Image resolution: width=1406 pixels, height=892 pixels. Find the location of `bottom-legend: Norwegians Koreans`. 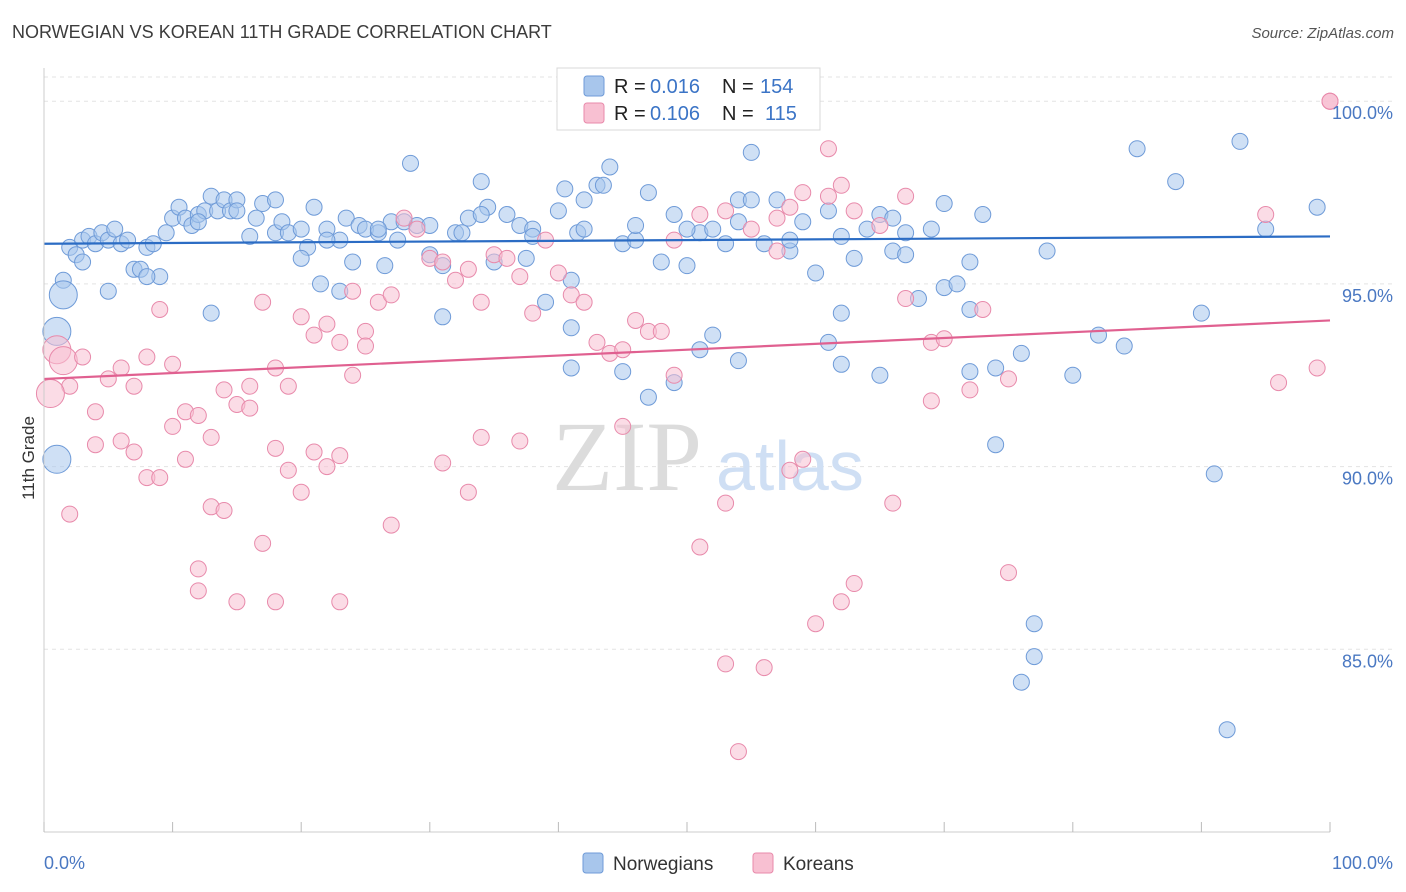

bottom-legend: Norwegians Koreans is located at coordinates (718, 863).